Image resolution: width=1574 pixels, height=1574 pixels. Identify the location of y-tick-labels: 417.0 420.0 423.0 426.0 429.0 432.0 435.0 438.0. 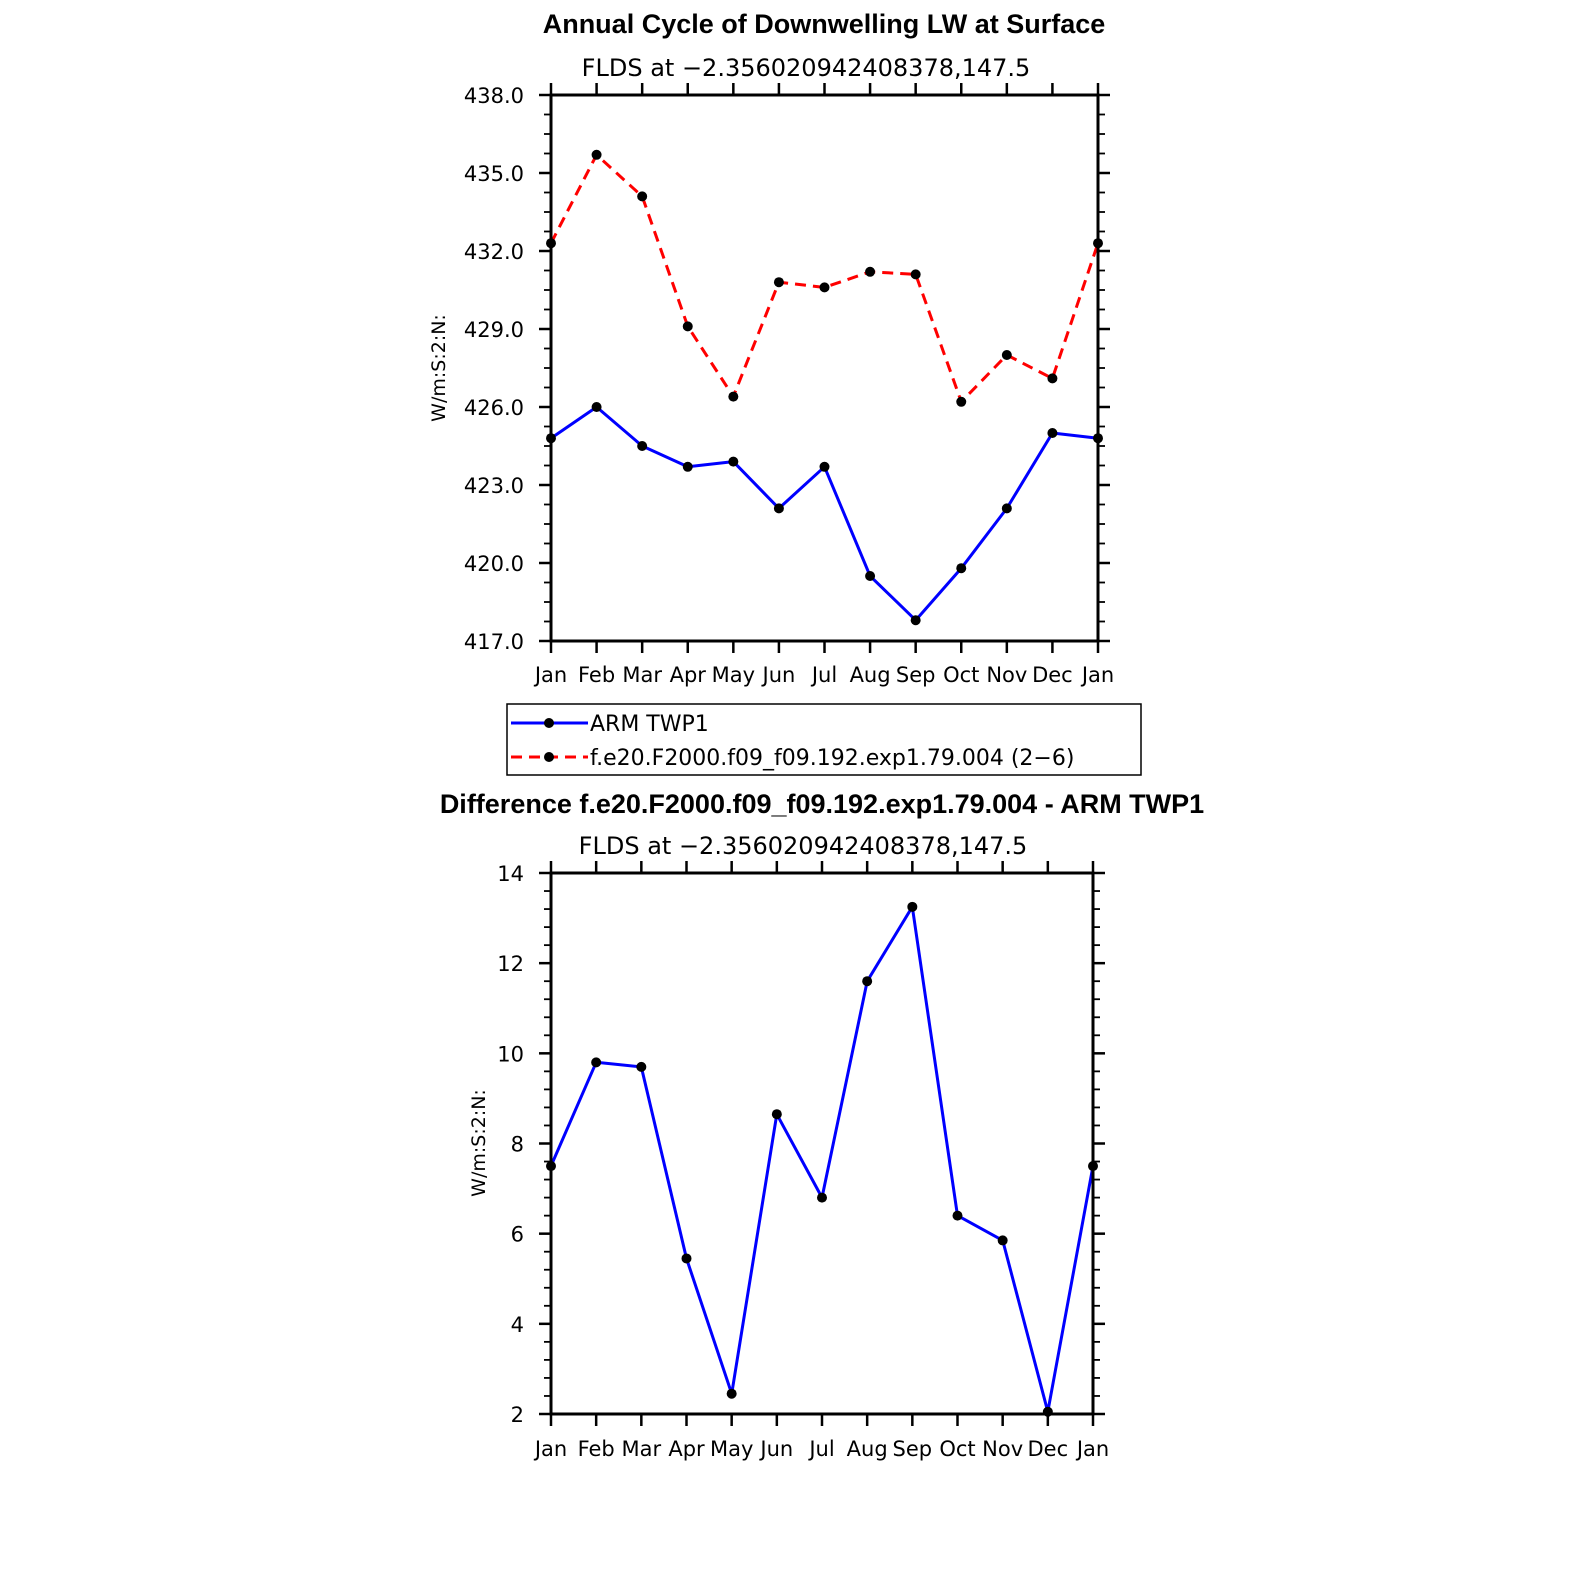
(494, 369).